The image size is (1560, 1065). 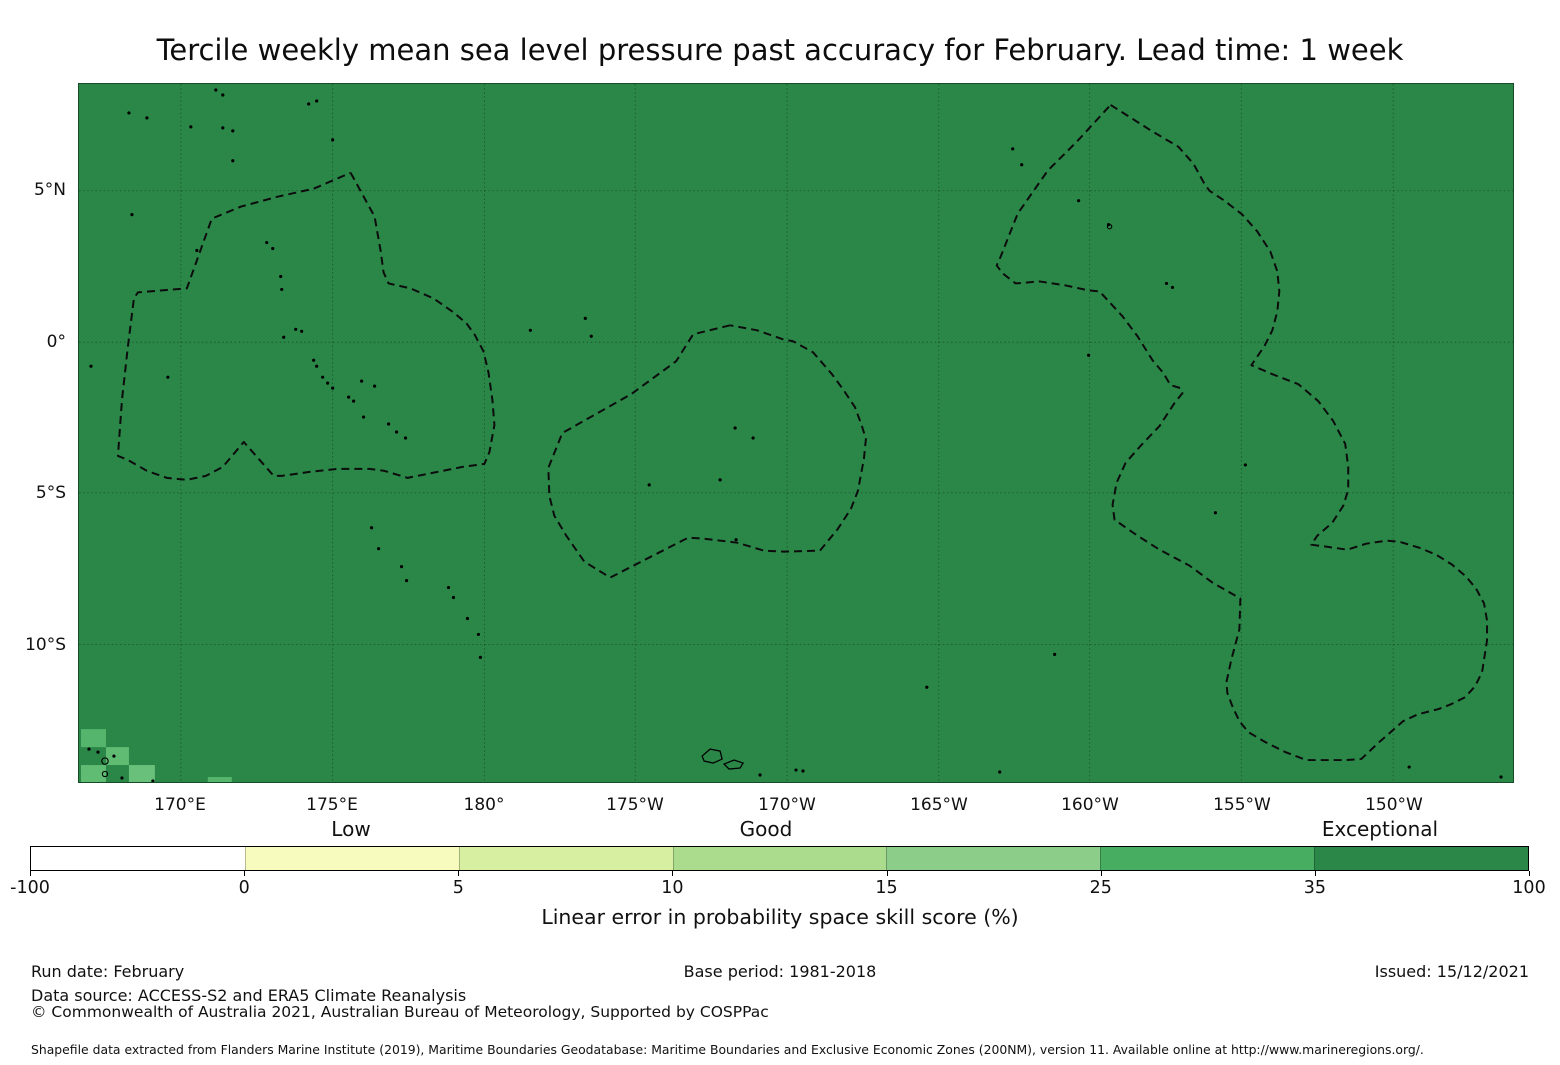 I want to click on colorbar-caption-low: Low, so click(x=351, y=829).